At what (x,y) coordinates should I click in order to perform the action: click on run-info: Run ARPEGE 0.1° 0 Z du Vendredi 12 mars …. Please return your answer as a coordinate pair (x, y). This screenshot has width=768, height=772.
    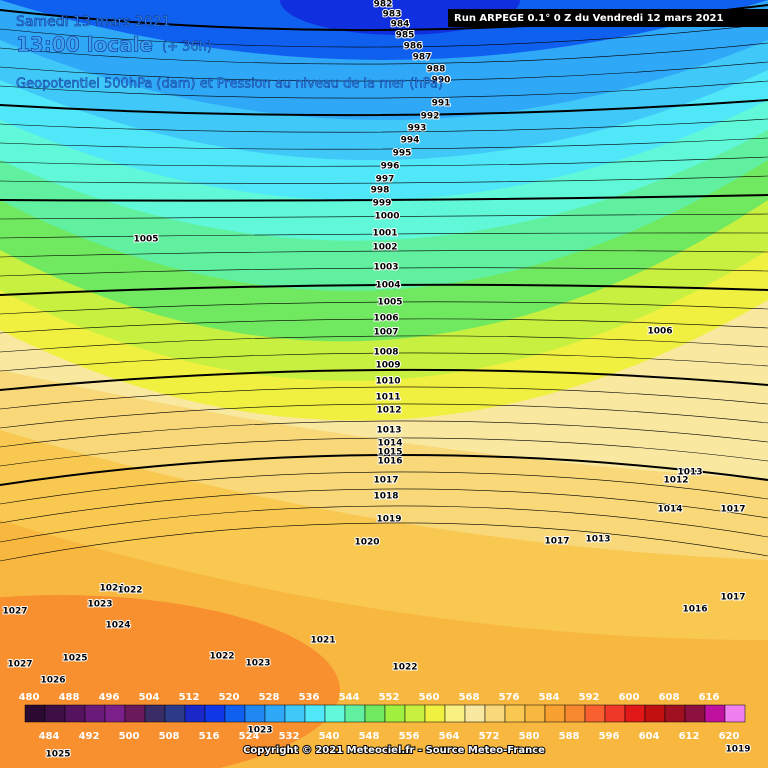
    Looking at the image, I should click on (589, 18).